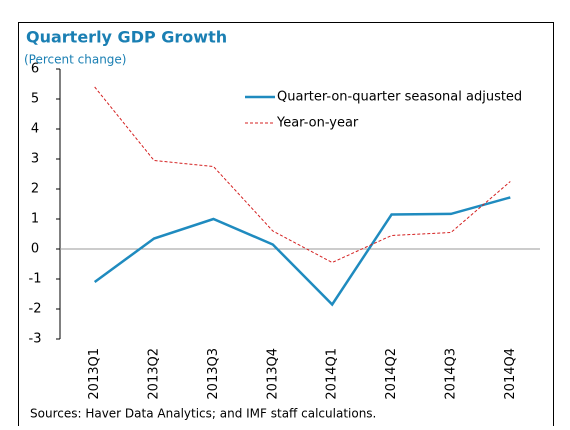 This screenshot has width=570, height=430. Describe the element at coordinates (35, 339) in the screenshot. I see `y-tick-label: -3` at that location.